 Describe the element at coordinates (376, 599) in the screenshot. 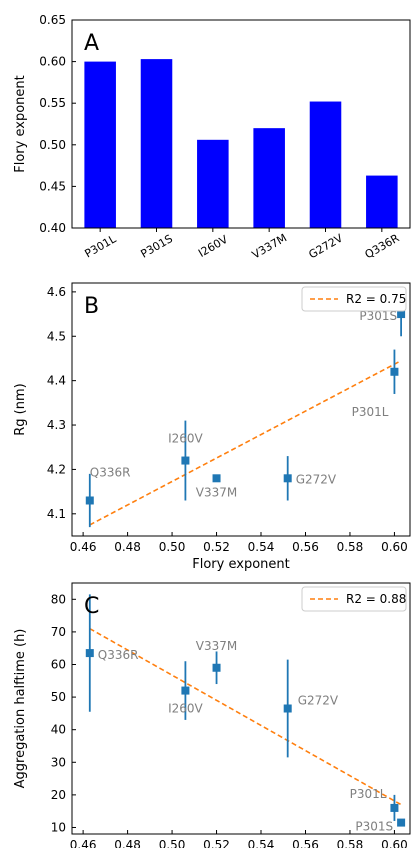

I see `legend-label: R2 = 0.88` at that location.